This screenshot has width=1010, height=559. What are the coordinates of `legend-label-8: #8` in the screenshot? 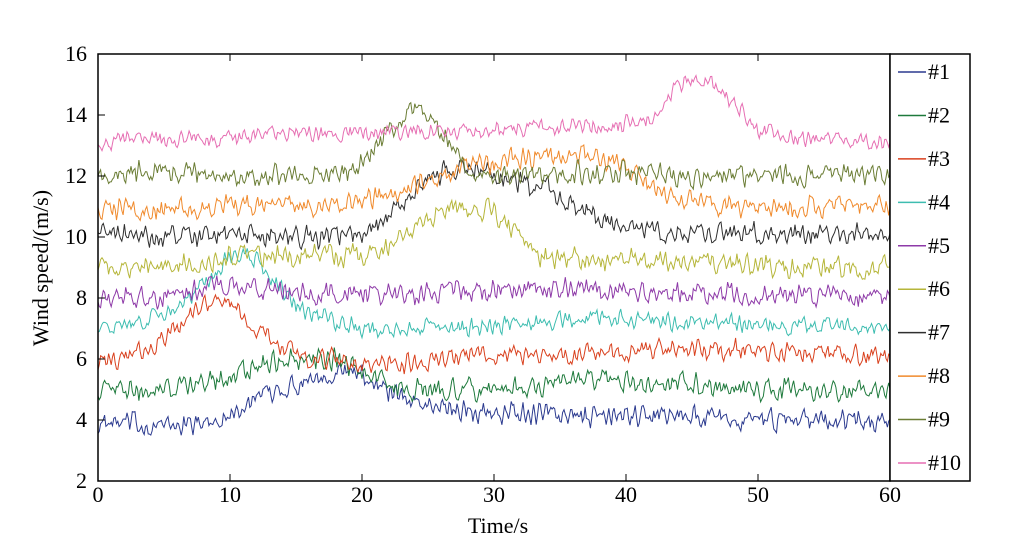 It's located at (939, 375).